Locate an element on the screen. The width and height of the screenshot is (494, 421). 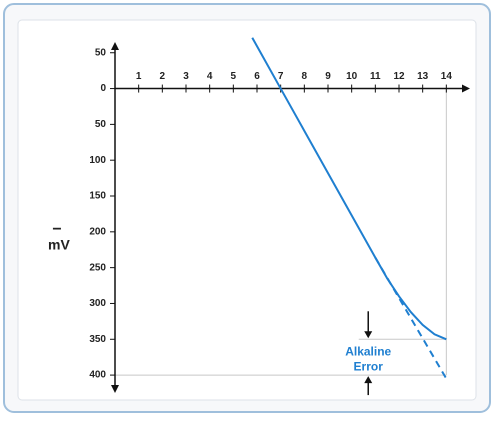
y-tick-label: 400 is located at coordinates (97, 375).